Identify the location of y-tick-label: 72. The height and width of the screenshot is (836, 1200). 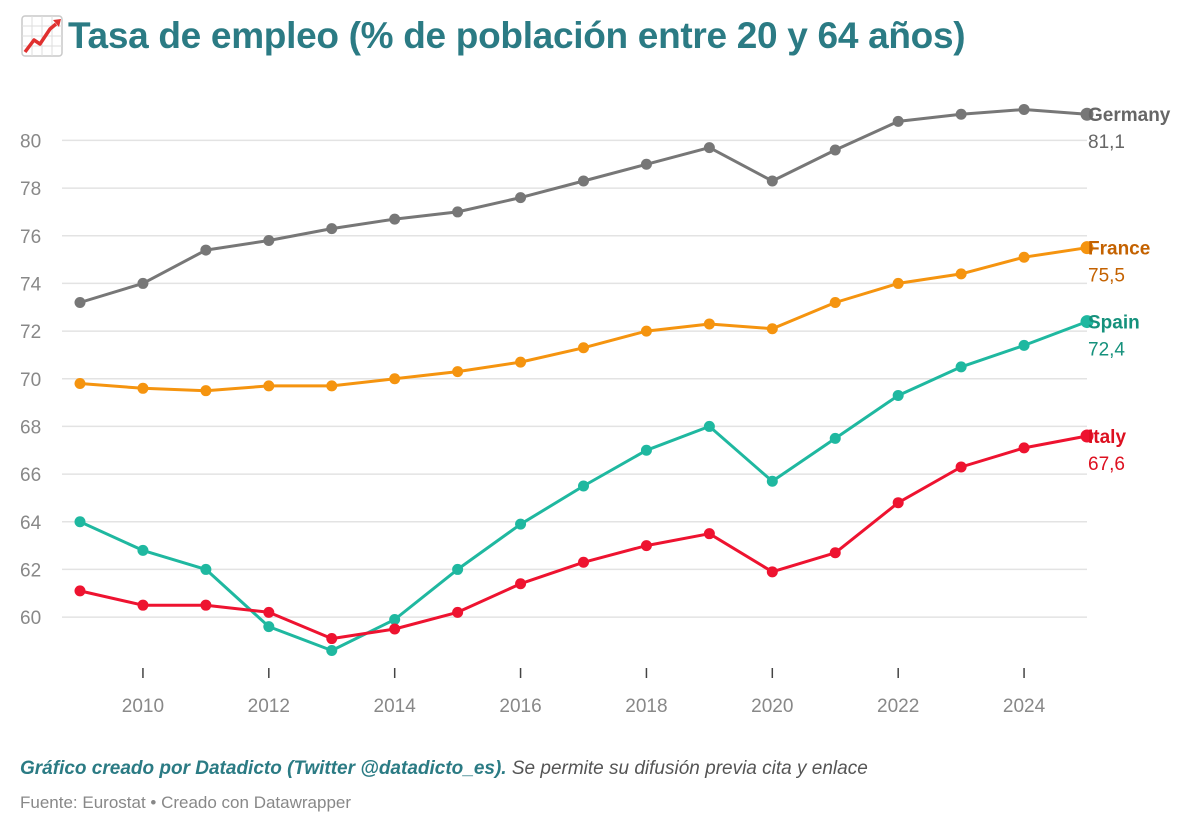
(30, 332).